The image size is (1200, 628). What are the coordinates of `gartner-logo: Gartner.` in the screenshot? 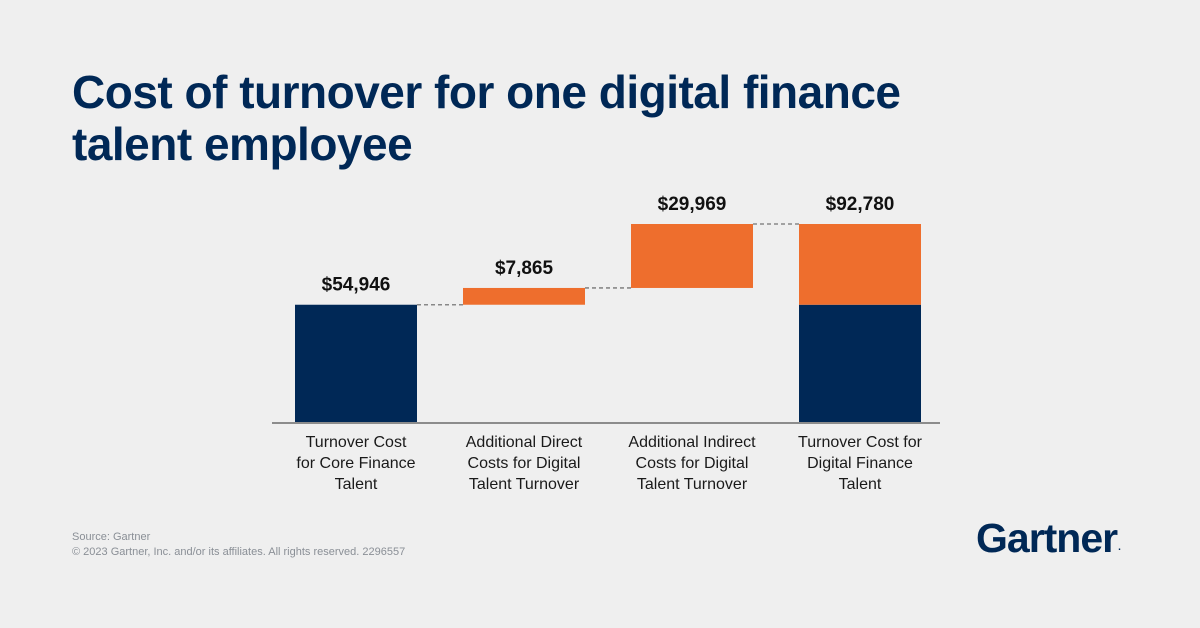 It's located at (1048, 538).